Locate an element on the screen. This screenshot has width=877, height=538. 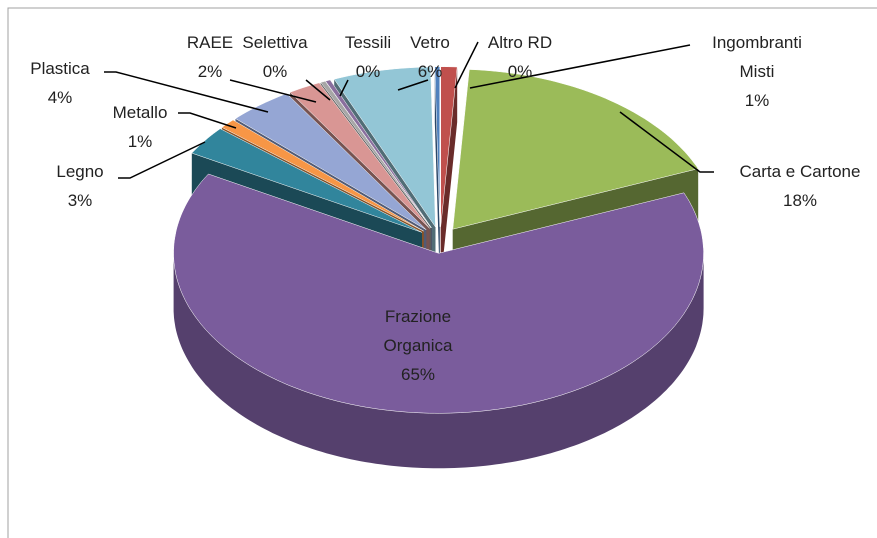
data-label: RAEE 2% is located at coordinates (210, 57).